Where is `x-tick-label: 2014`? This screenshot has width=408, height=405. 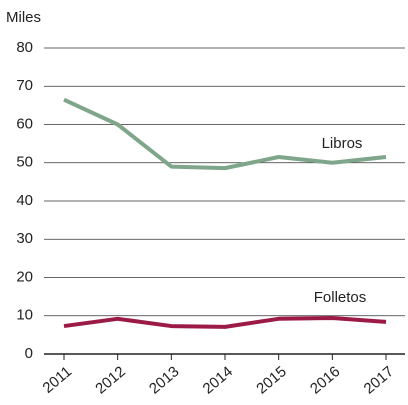 x-tick-label: 2014 is located at coordinates (218, 380).